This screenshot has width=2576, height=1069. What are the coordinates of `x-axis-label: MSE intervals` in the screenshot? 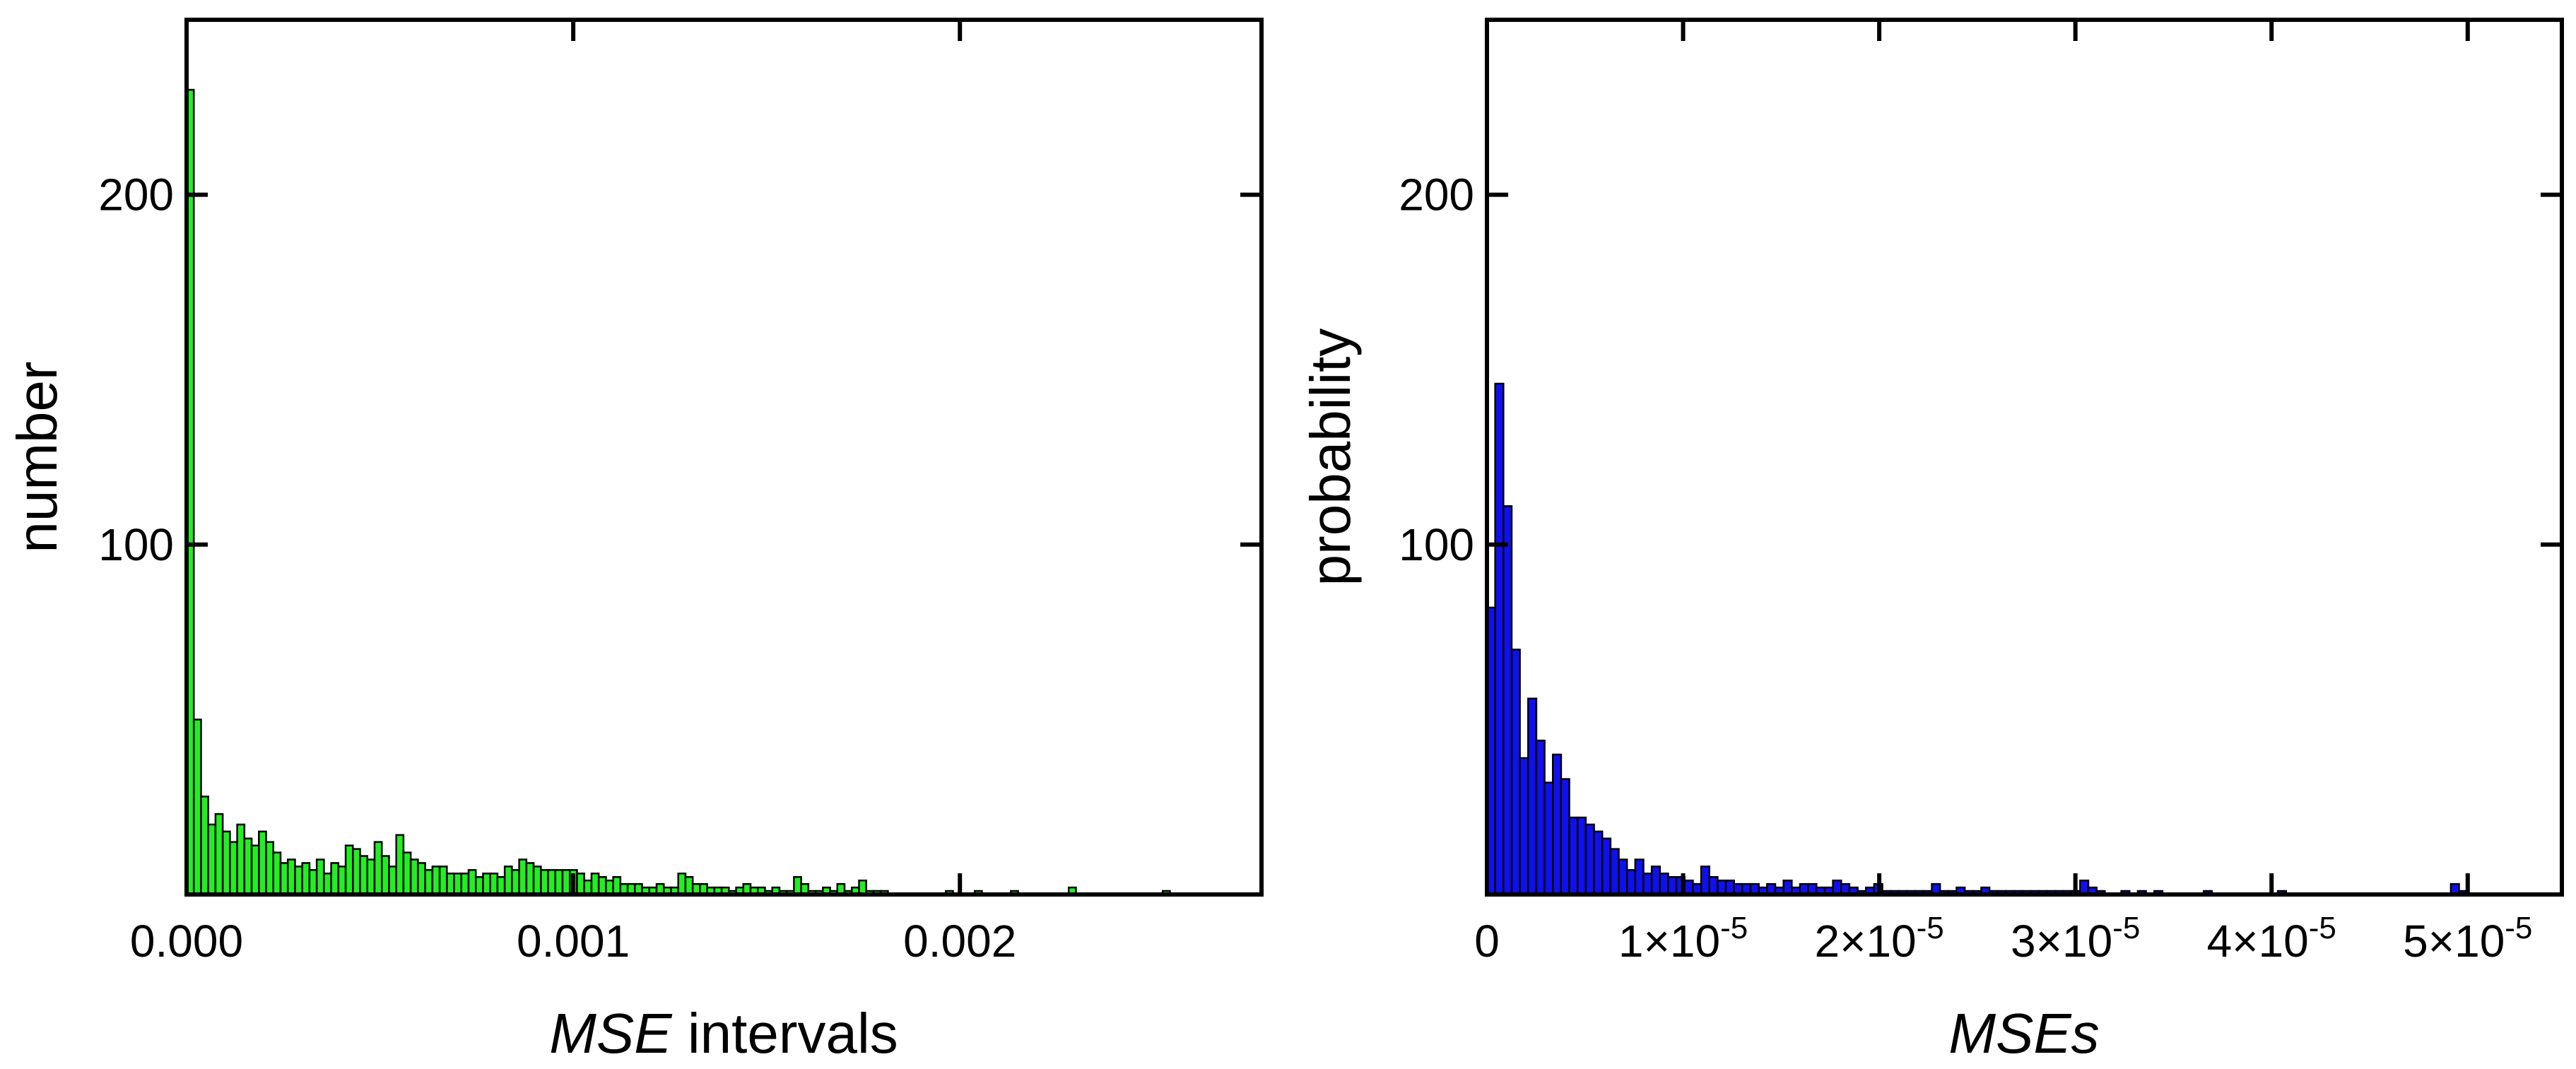 It's located at (723, 1033).